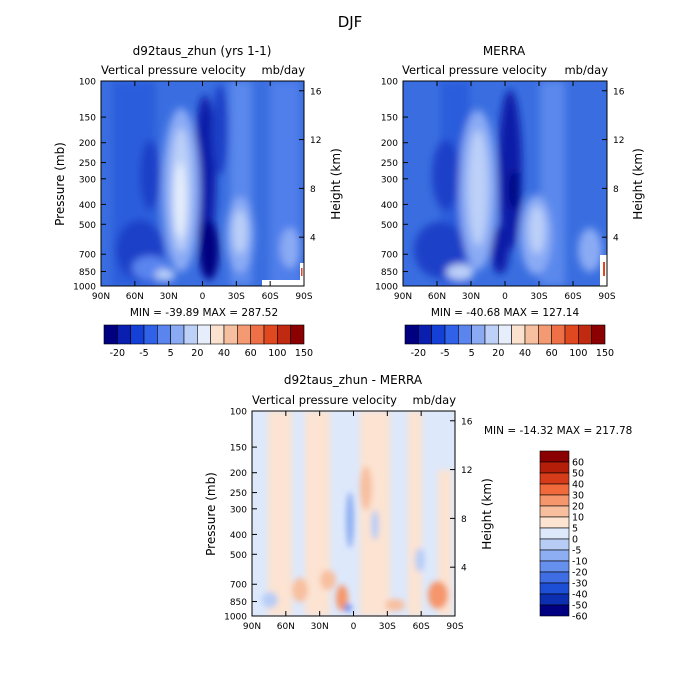 Image resolution: width=700 pixels, height=700 pixels. What do you see at coordinates (238, 536) in the screenshot?
I see `panel3-ytick-label: 400` at bounding box center [238, 536].